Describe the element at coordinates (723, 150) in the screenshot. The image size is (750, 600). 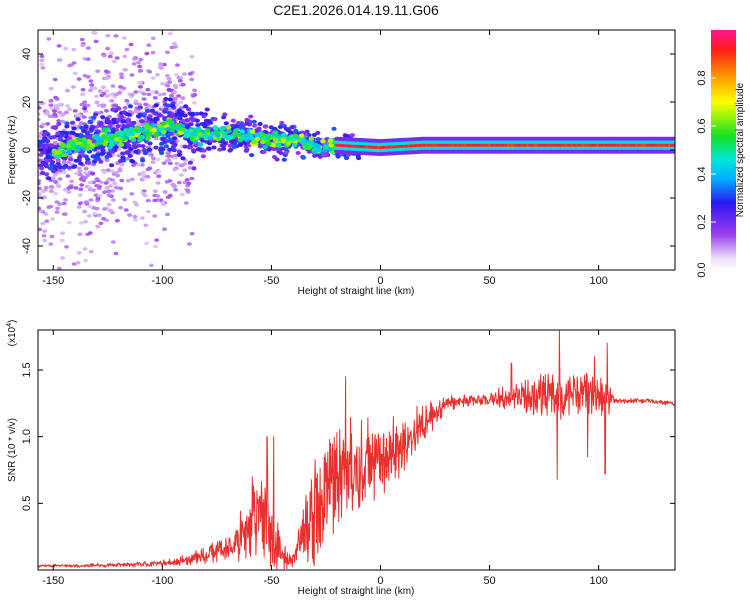
I see `colorbar-gradient` at that location.